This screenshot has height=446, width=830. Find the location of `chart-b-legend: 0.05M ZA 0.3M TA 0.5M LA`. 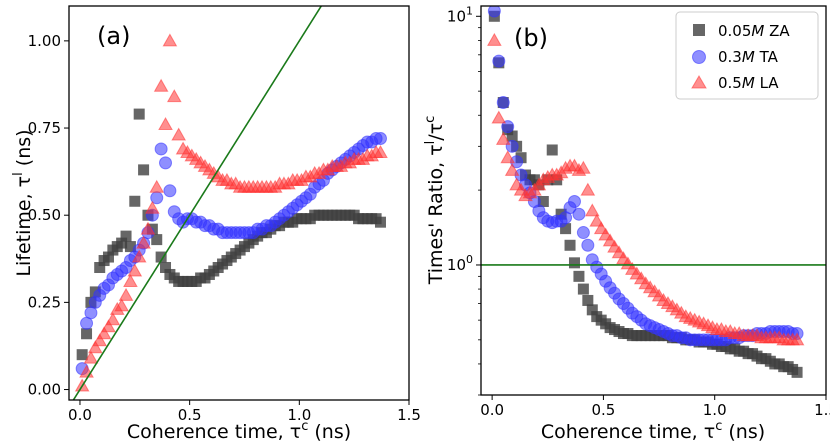

chart-b-legend: 0.05M ZA 0.3M TA 0.5M LA is located at coordinates (747, 55).